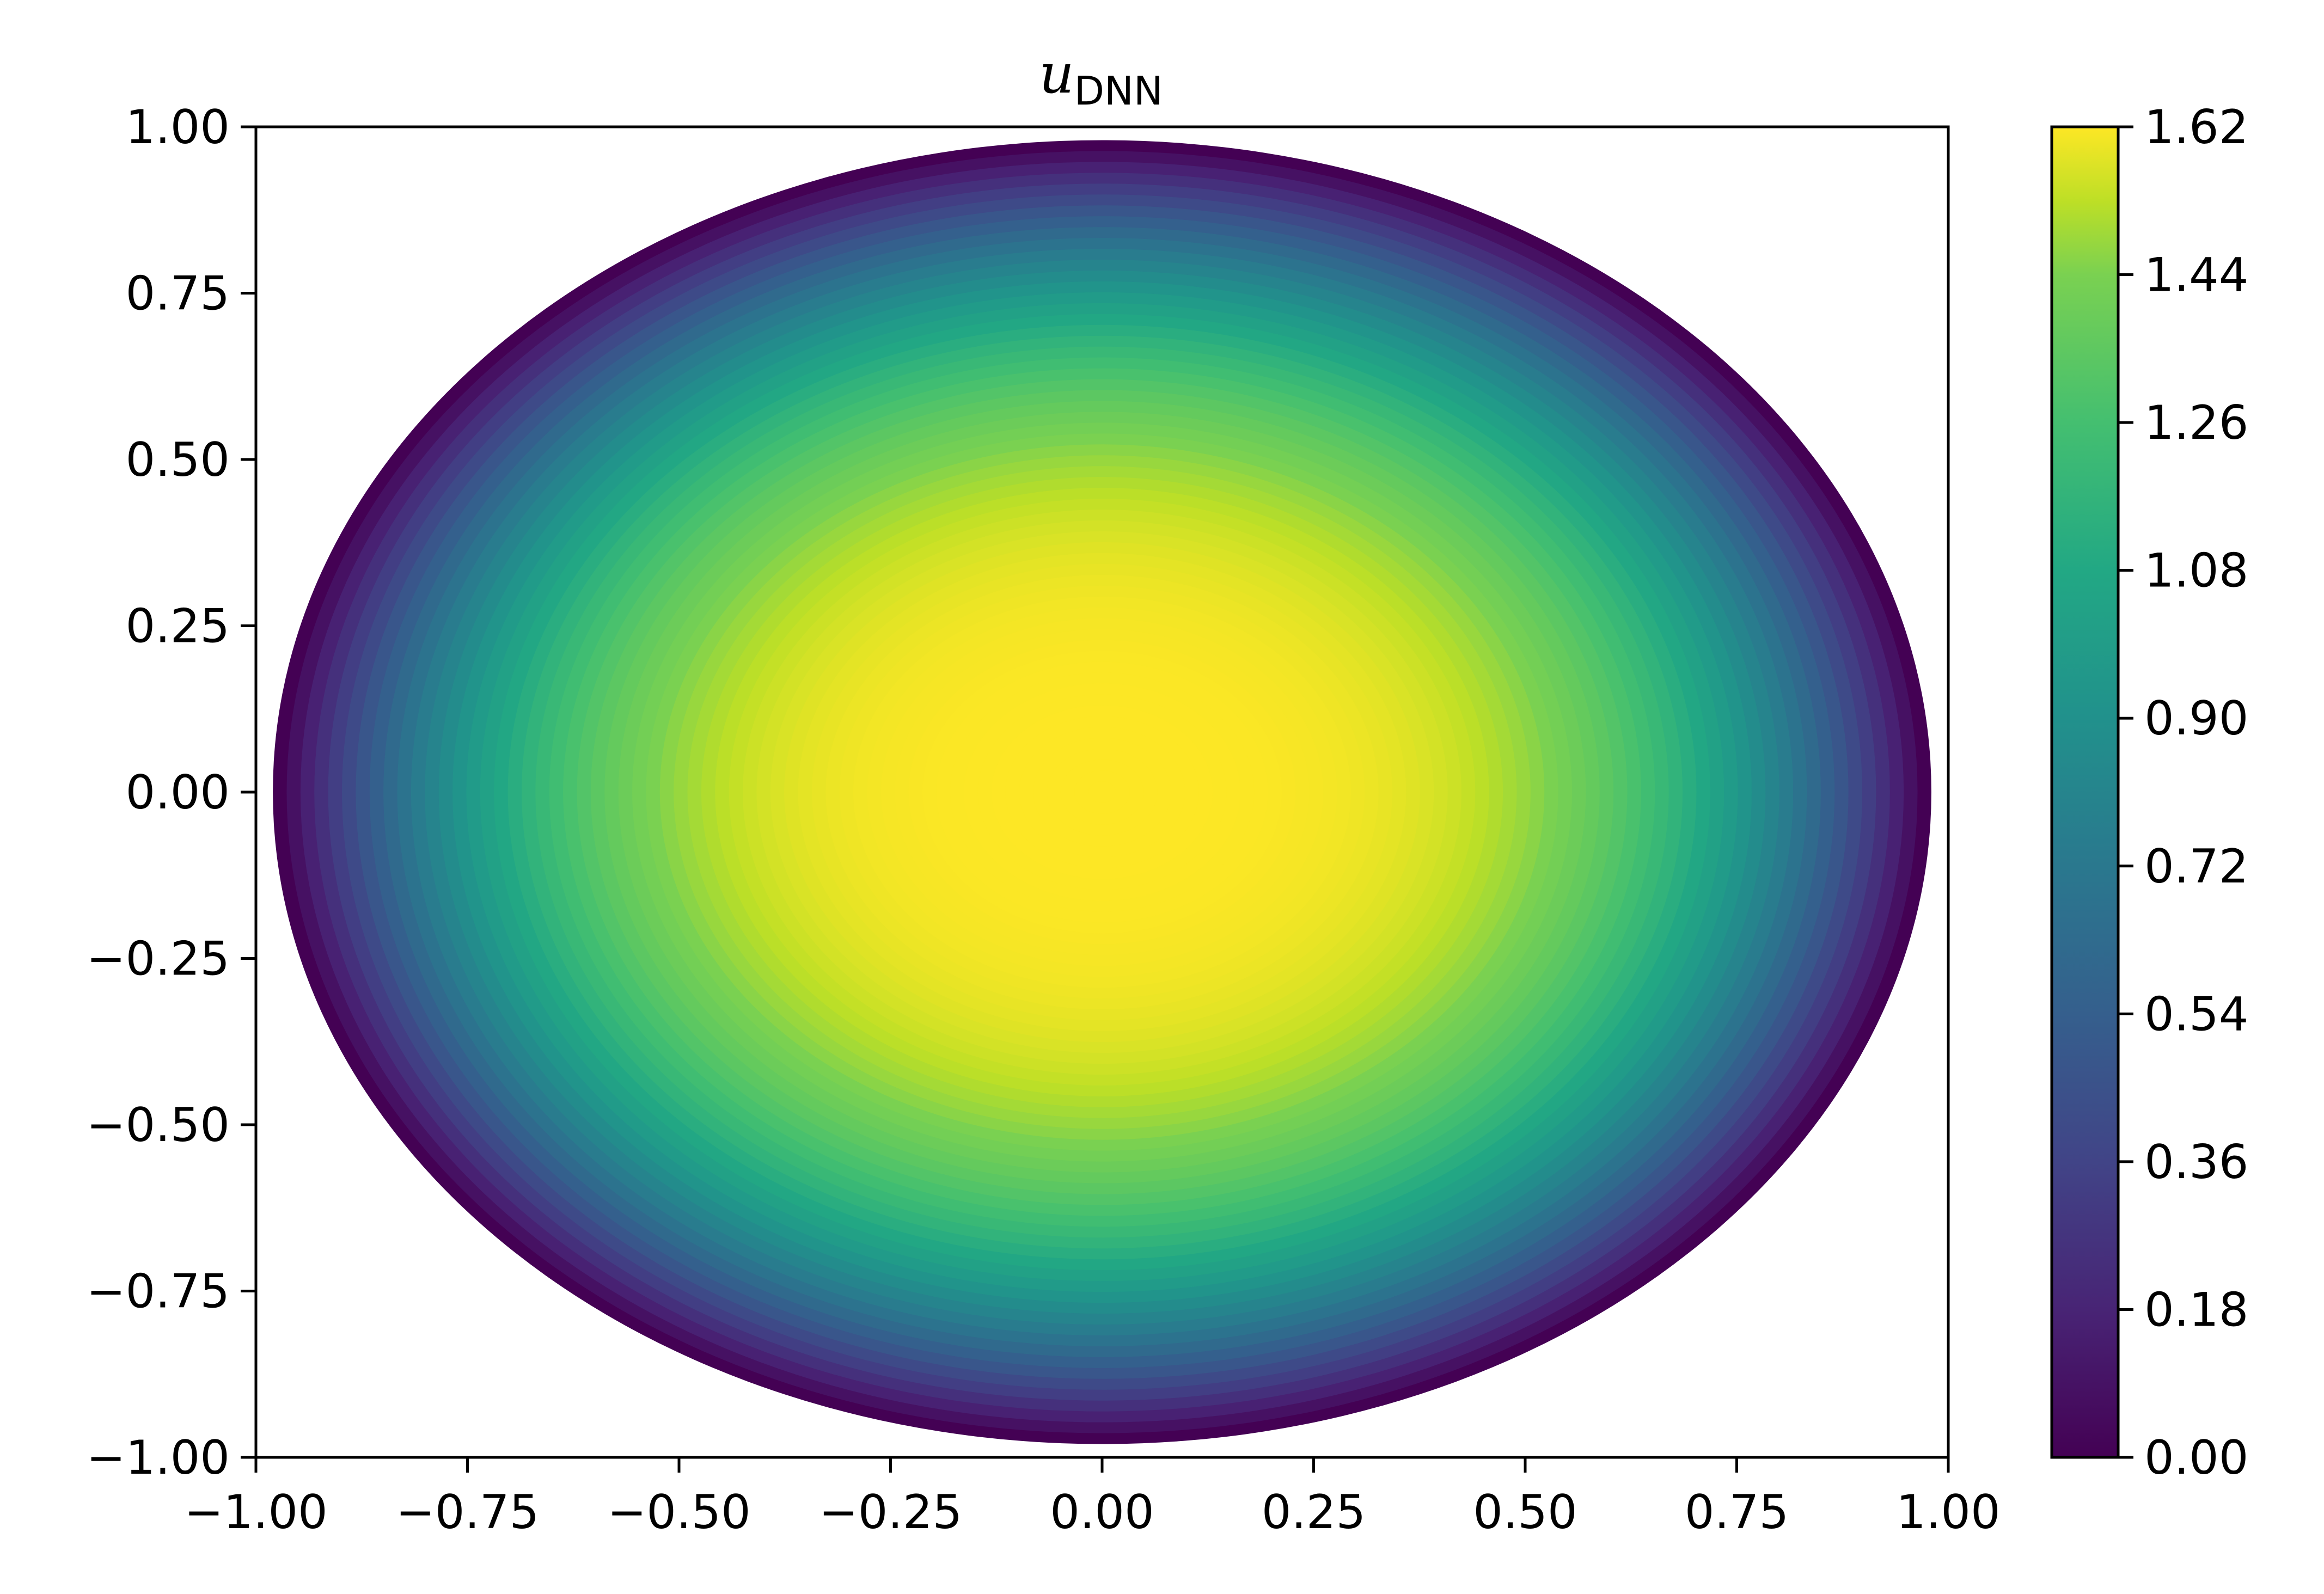  What do you see at coordinates (158, 1125) in the screenshot?
I see `y-tick-label: −0.50` at bounding box center [158, 1125].